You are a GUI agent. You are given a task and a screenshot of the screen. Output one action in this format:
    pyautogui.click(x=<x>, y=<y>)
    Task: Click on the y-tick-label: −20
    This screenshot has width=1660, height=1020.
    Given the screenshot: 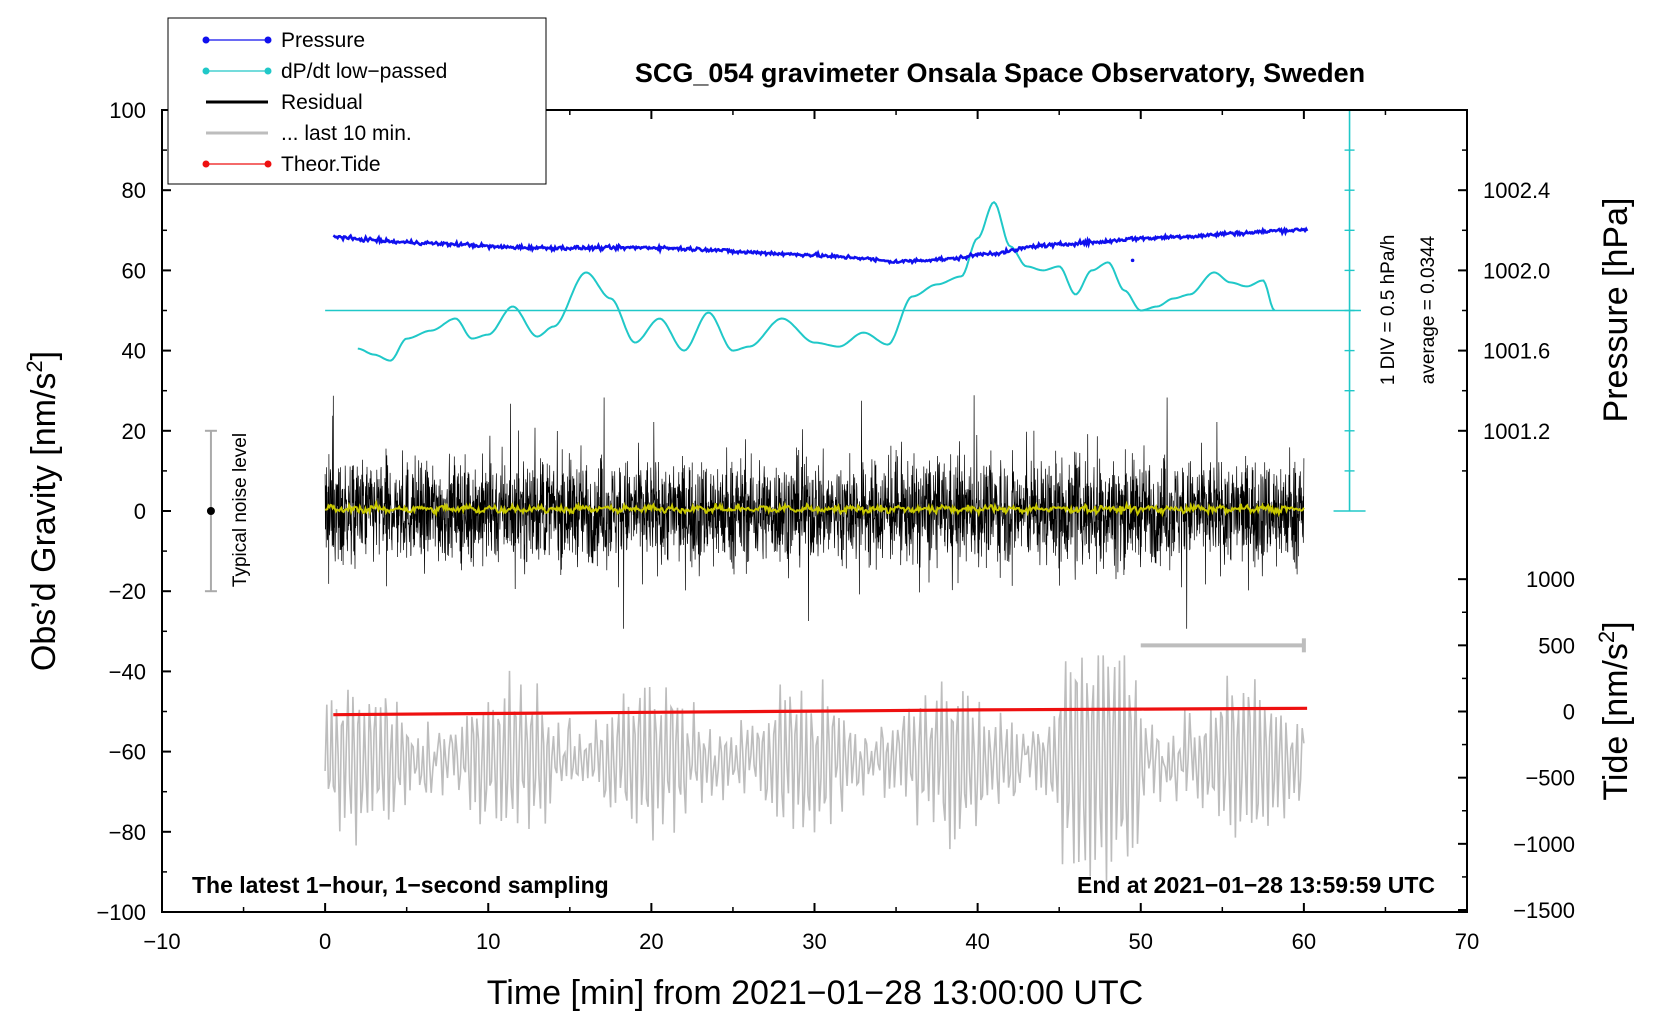 What is the action you would take?
    pyautogui.click(x=127, y=591)
    